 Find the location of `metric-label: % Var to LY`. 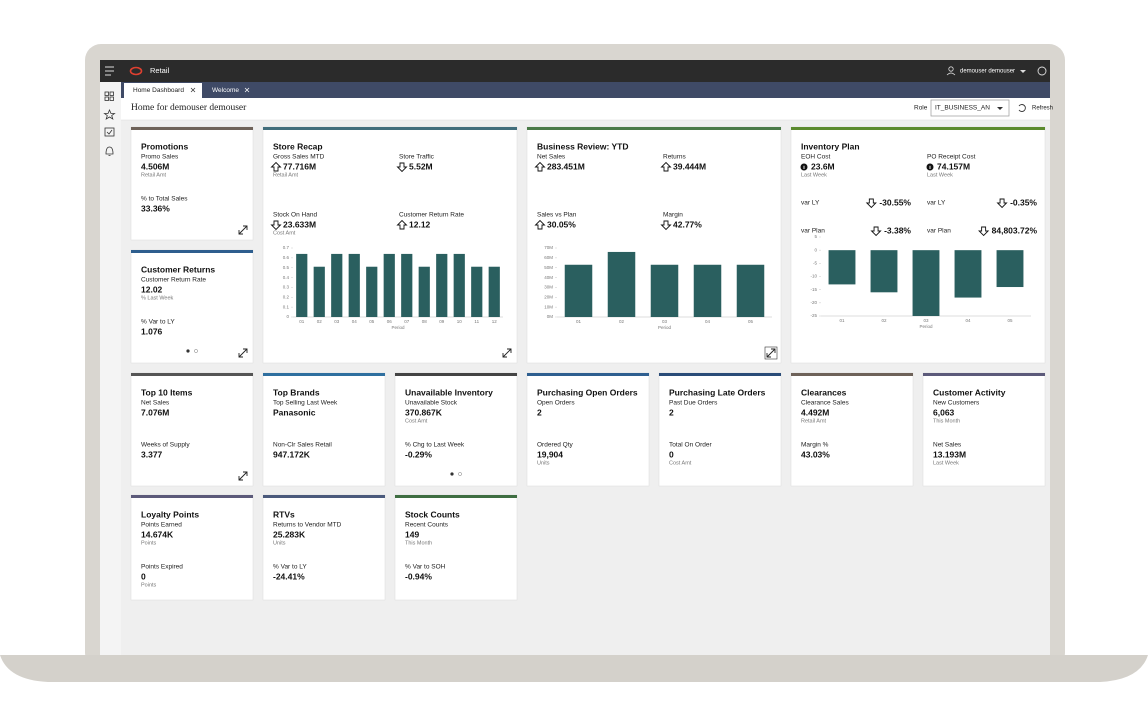

metric-label: % Var to LY is located at coordinates (158, 322).